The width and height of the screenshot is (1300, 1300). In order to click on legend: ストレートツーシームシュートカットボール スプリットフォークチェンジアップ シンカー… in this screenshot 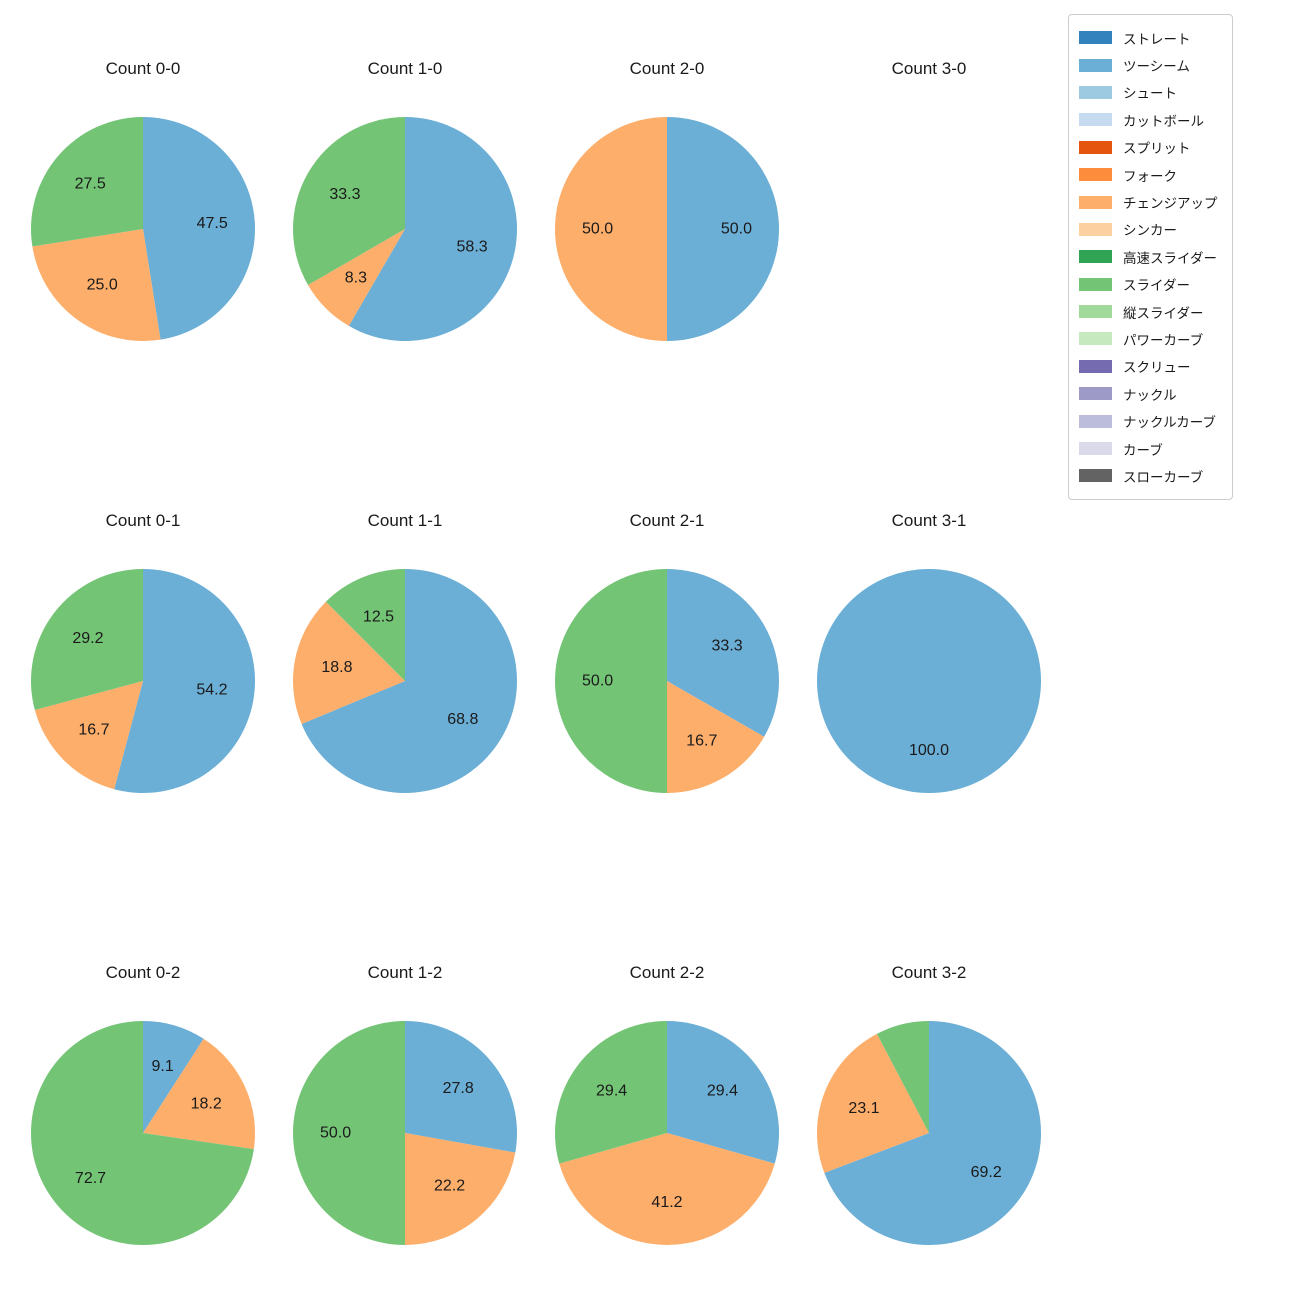, I will do `click(1150, 257)`.